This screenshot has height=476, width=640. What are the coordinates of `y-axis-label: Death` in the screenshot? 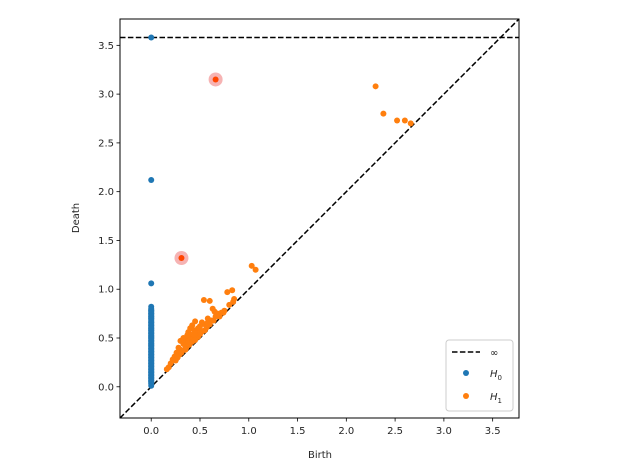 It's located at (76, 218).